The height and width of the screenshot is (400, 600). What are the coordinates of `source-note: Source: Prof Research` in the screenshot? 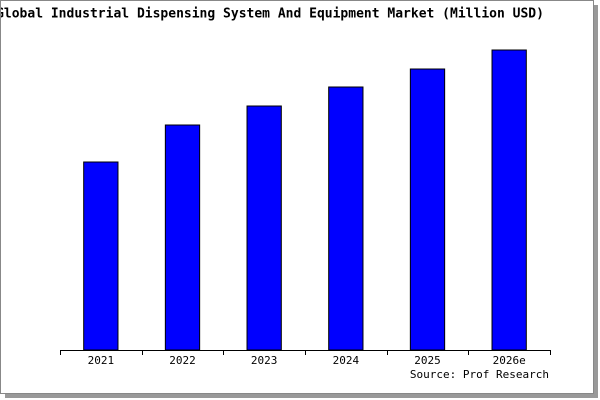 It's located at (479, 374).